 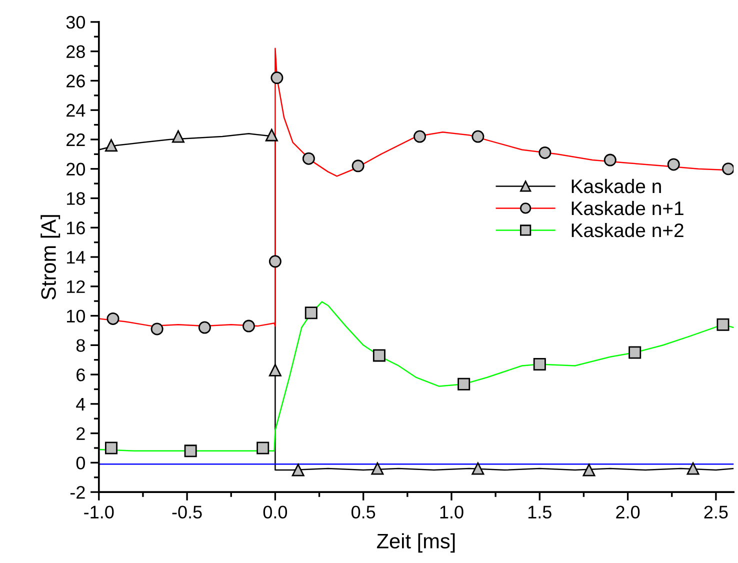 What do you see at coordinates (75, 228) in the screenshot?
I see `y-tick-label: 16` at bounding box center [75, 228].